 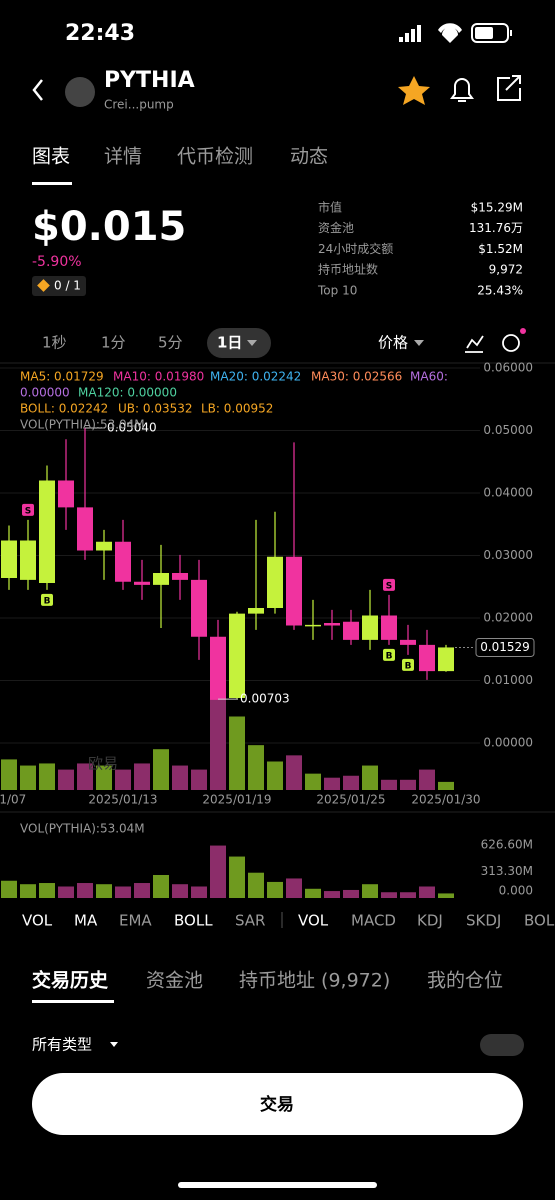 I want to click on trade-marker, so click(x=408, y=664).